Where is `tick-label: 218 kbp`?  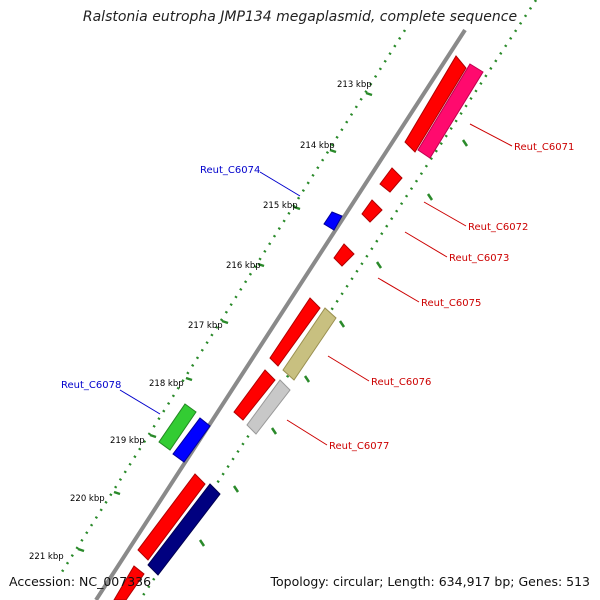 tick-label: 218 kbp is located at coordinates (166, 384).